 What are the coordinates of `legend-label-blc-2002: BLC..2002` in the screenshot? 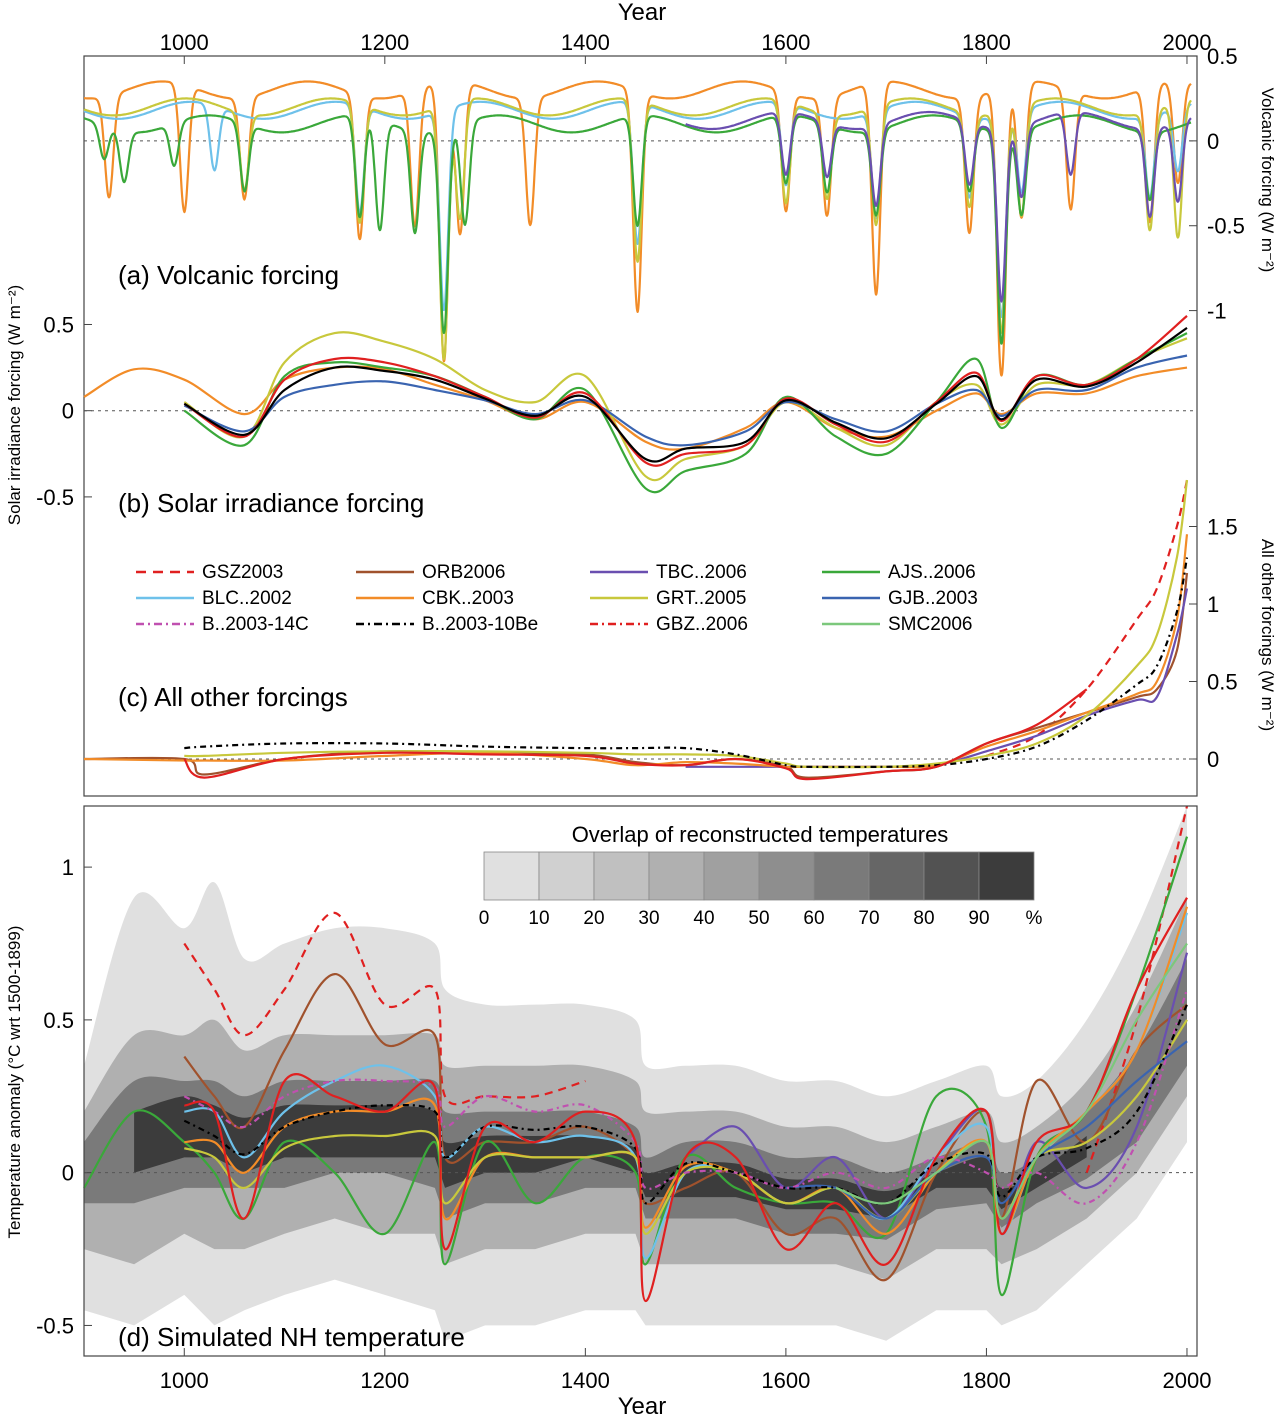 It's located at (247, 598).